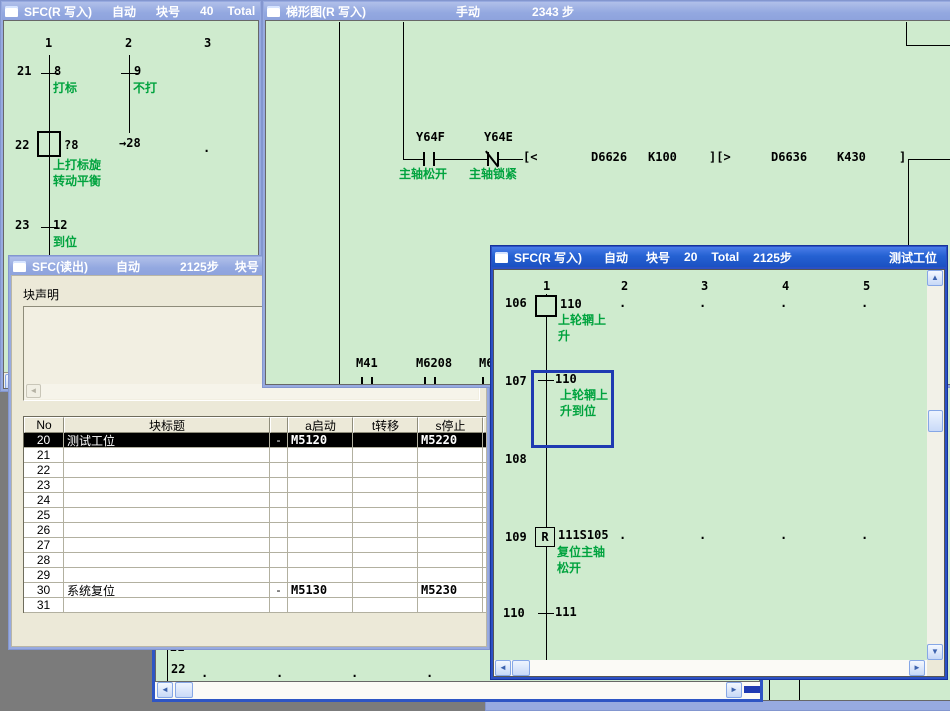 This screenshot has width=950, height=711. I want to click on table-row: 22, so click(255, 470).